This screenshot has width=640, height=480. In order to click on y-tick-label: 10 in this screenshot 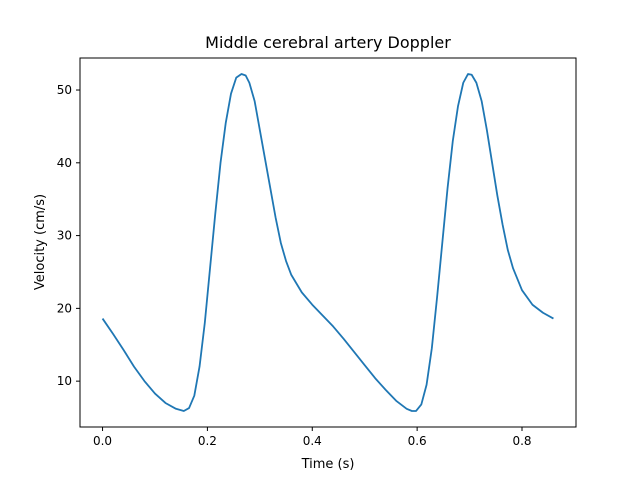, I will do `click(64, 381)`.